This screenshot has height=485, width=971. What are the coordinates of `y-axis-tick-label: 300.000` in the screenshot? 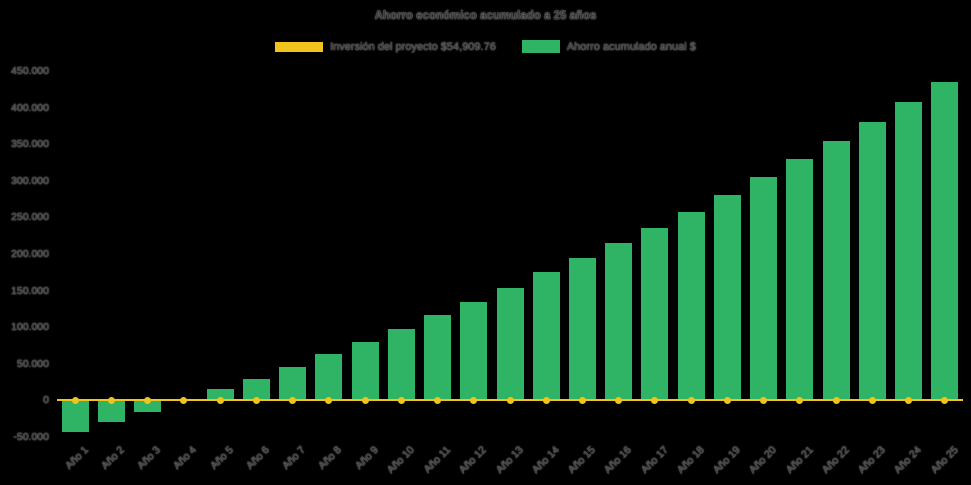 It's located at (30, 180).